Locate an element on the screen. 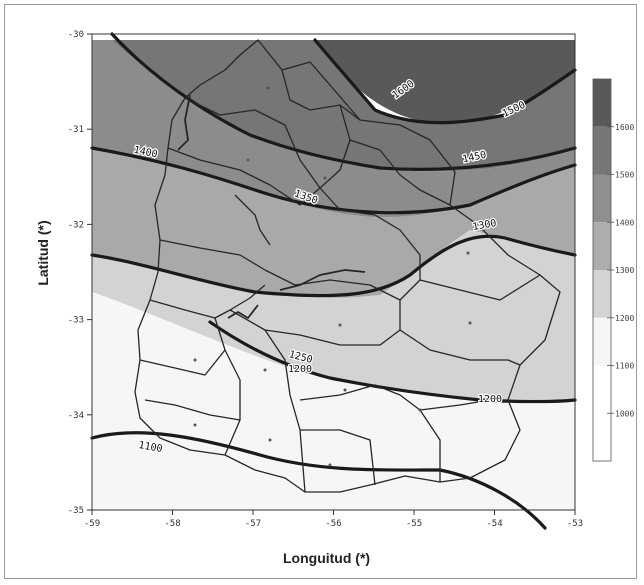 This screenshot has height=585, width=644. colorbar-label: 1200 is located at coordinates (624, 318).